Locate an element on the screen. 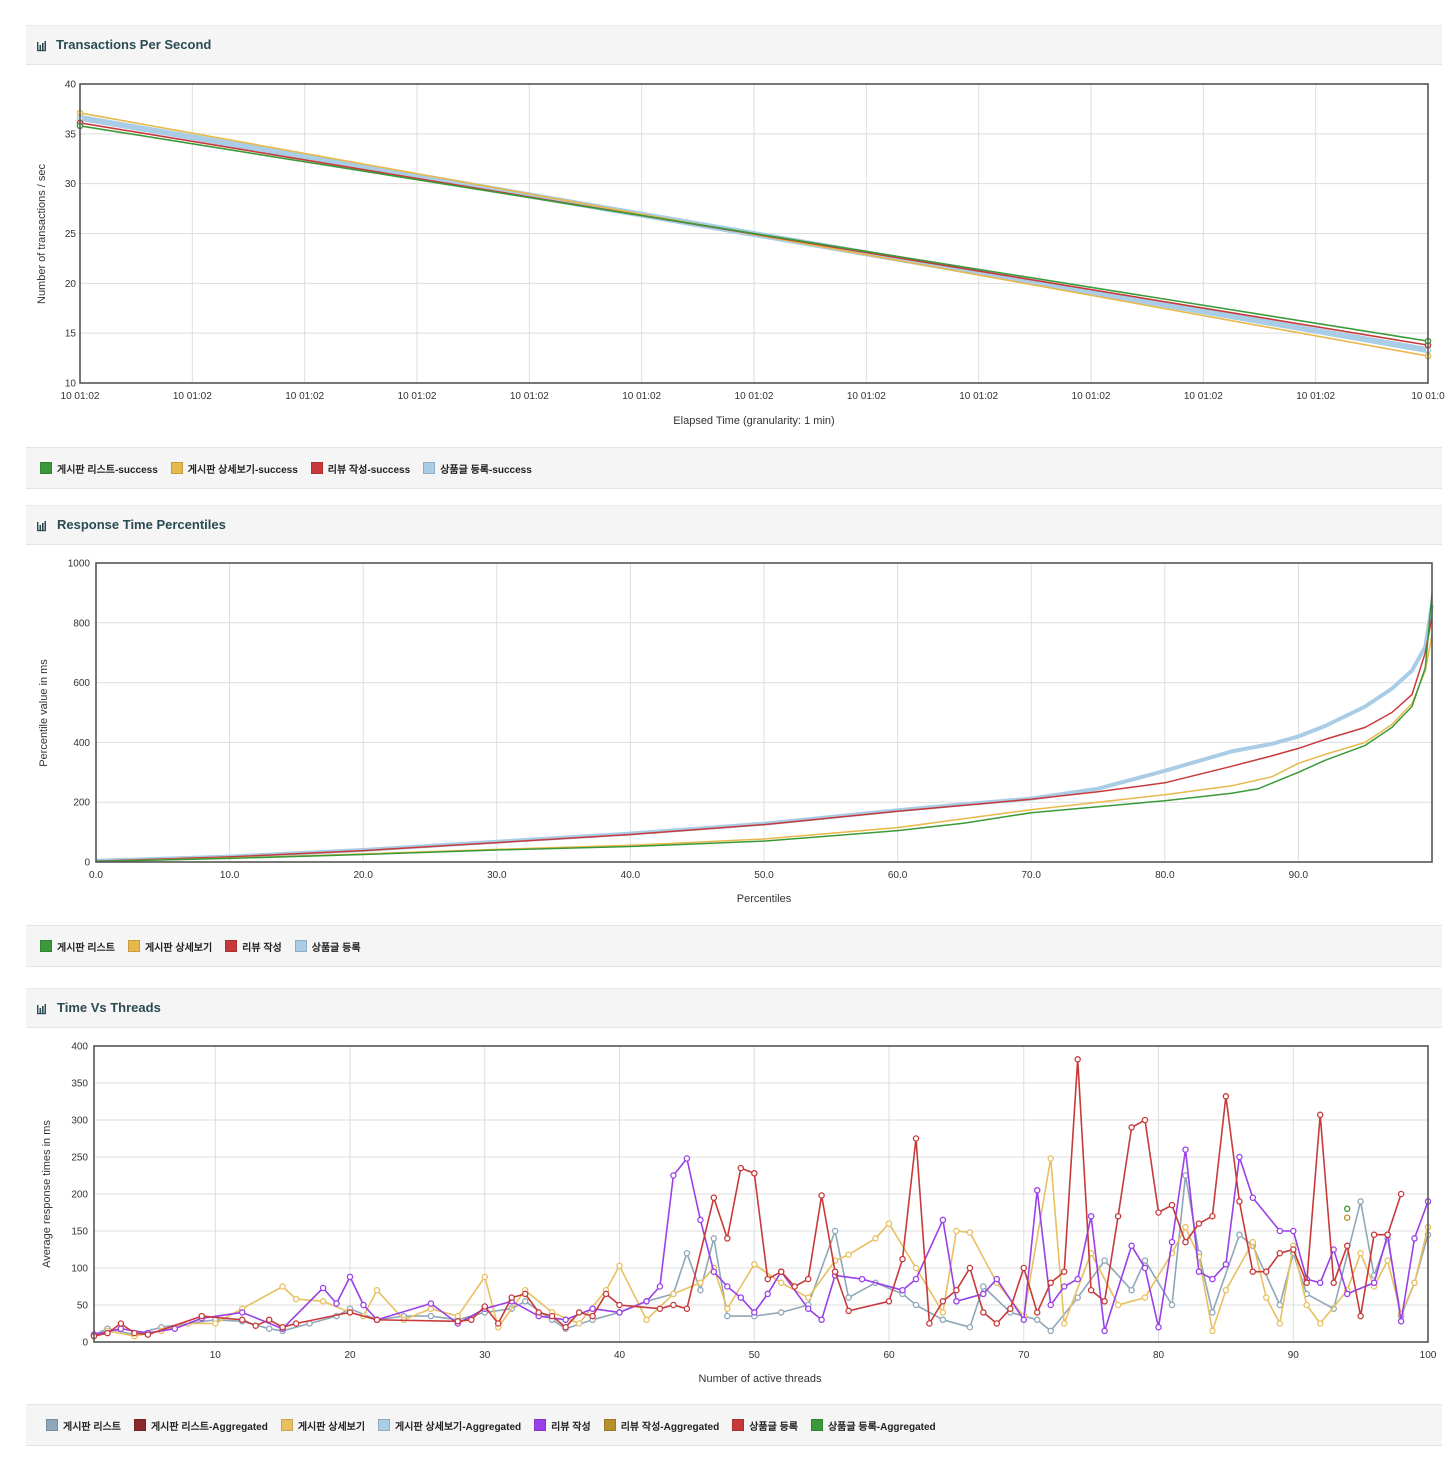 The width and height of the screenshot is (1456, 1466). y-tick-label: 800 is located at coordinates (81, 623).